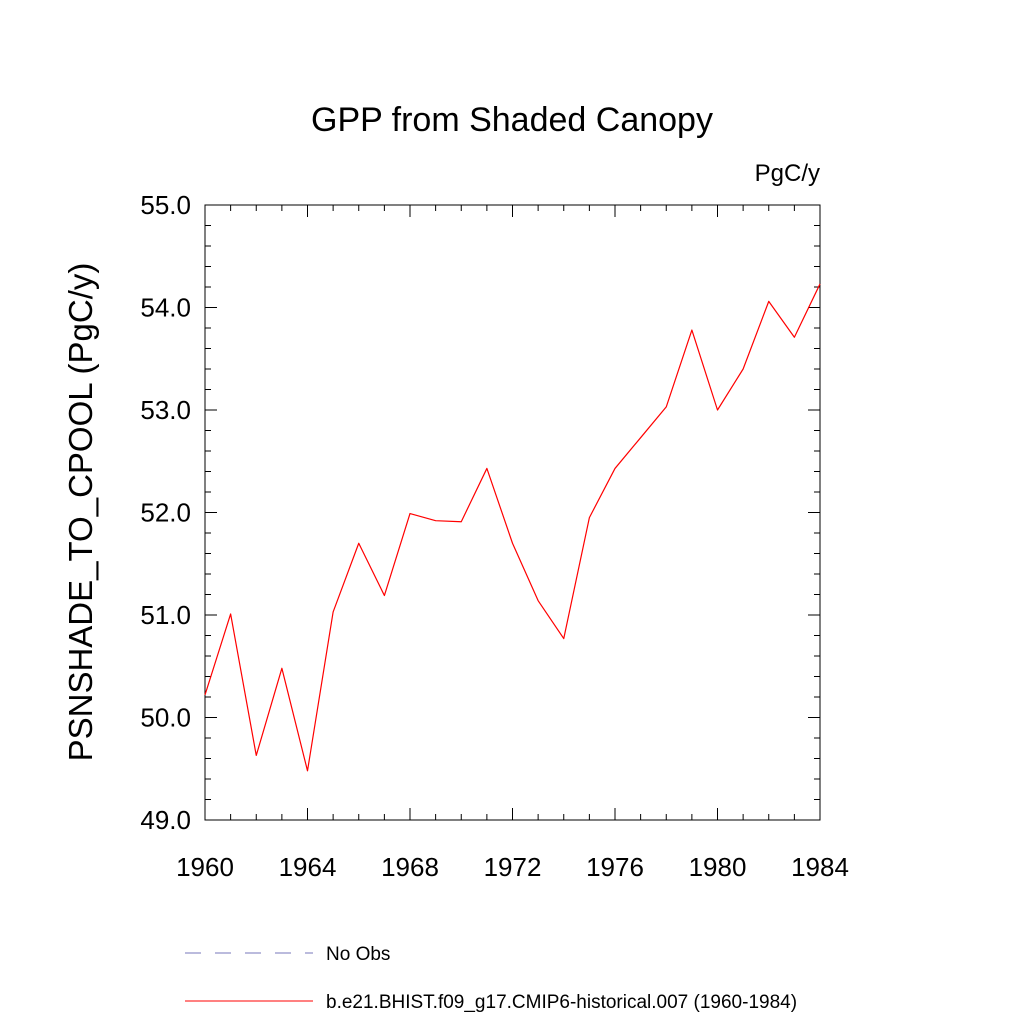  What do you see at coordinates (358, 954) in the screenshot?
I see `legend-label-0: No Obs` at bounding box center [358, 954].